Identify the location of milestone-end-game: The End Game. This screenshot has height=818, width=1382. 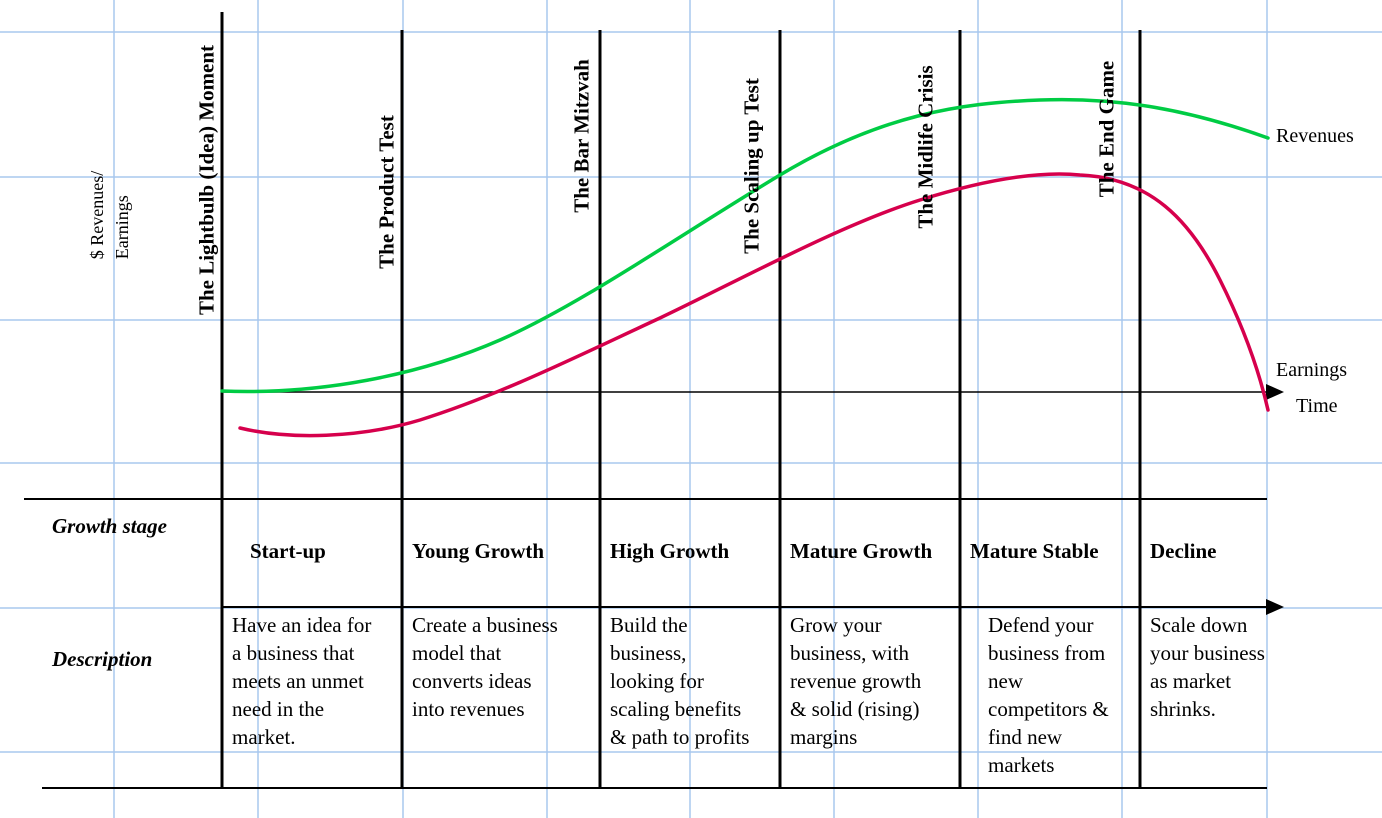
(1106, 129).